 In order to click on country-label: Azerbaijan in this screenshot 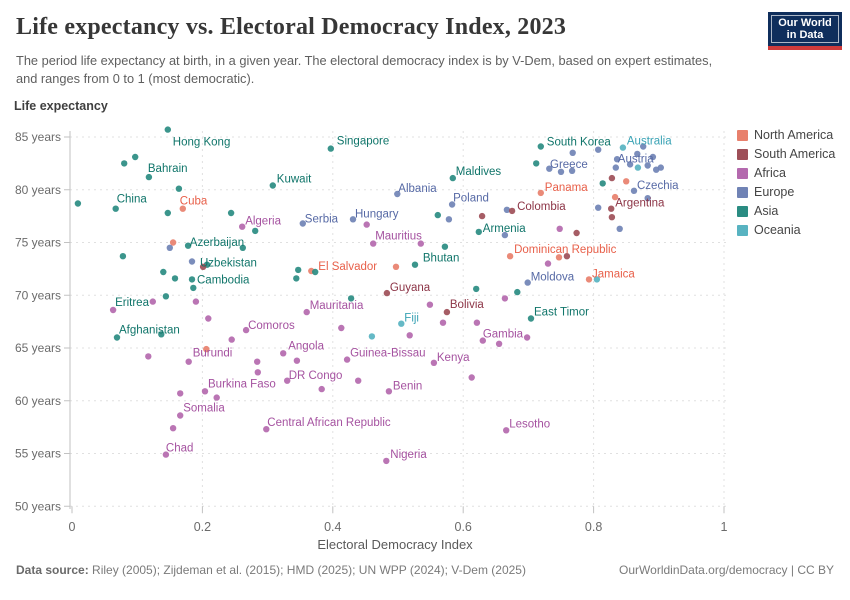, I will do `click(217, 243)`.